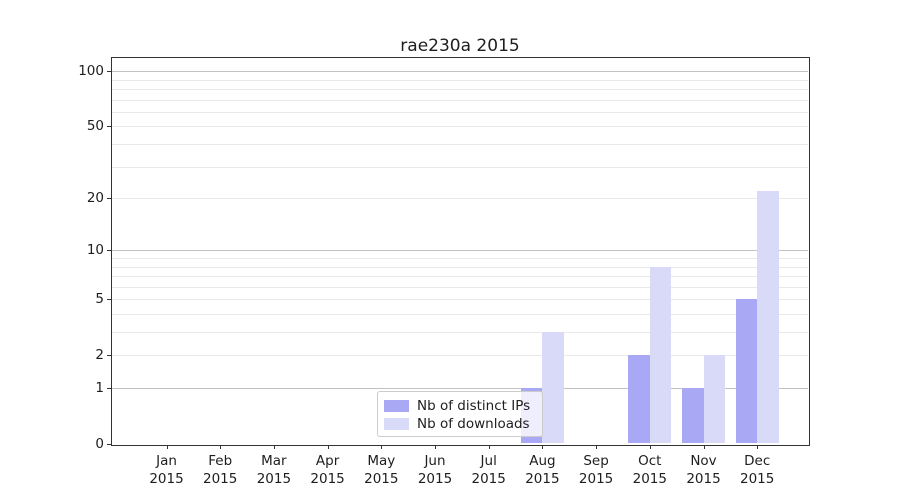 The height and width of the screenshot is (500, 900). I want to click on x-tick-label: Dec 2015, so click(757, 470).